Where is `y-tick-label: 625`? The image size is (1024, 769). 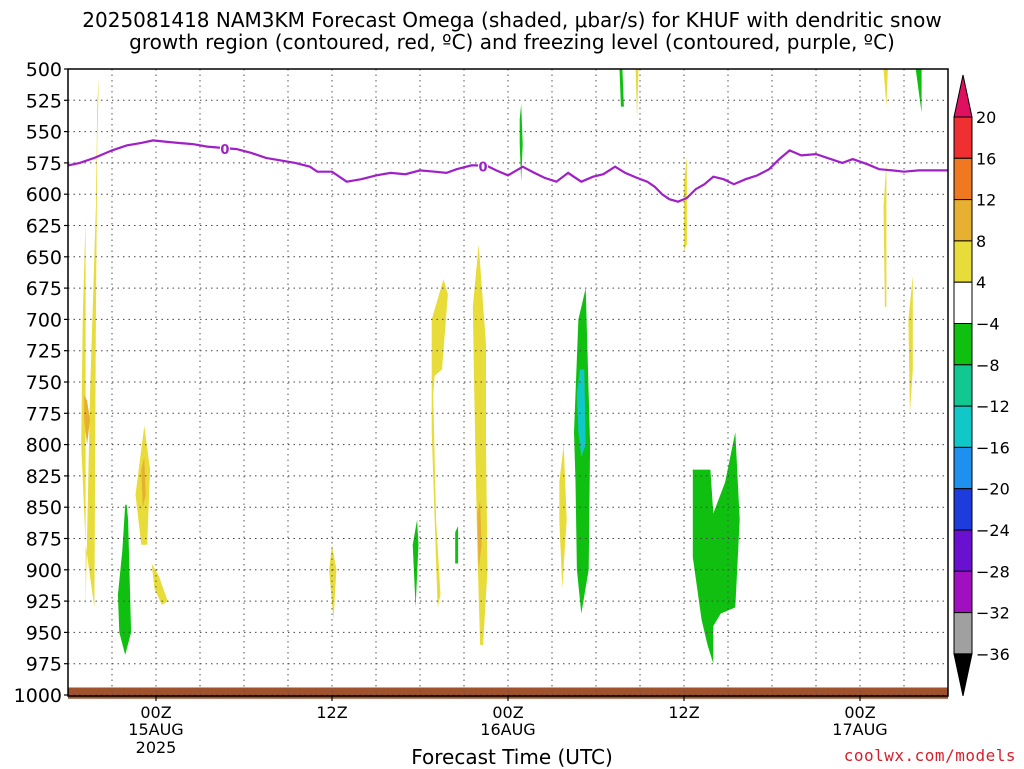
y-tick-label: 625 is located at coordinates (44, 226).